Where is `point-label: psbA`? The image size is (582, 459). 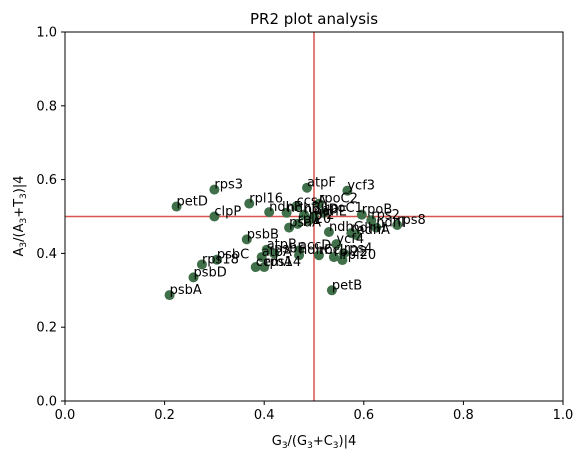
point-label: psbA is located at coordinates (186, 290).